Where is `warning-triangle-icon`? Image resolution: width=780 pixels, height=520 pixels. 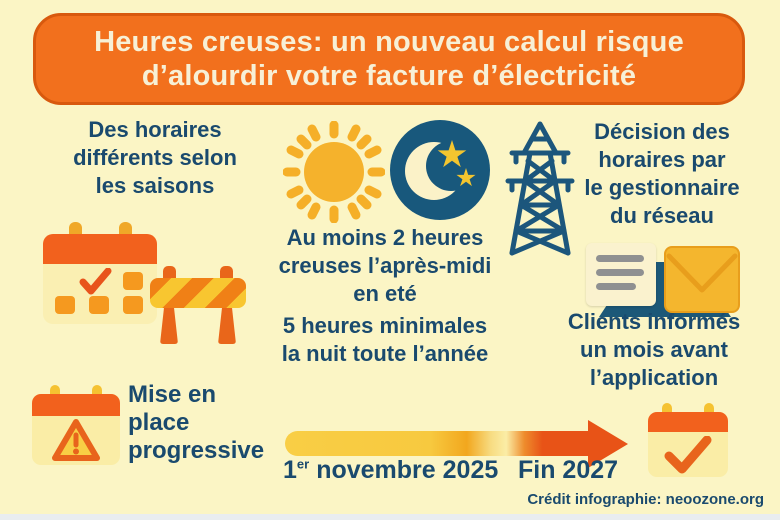
warning-triangle-icon is located at coordinates (76, 440).